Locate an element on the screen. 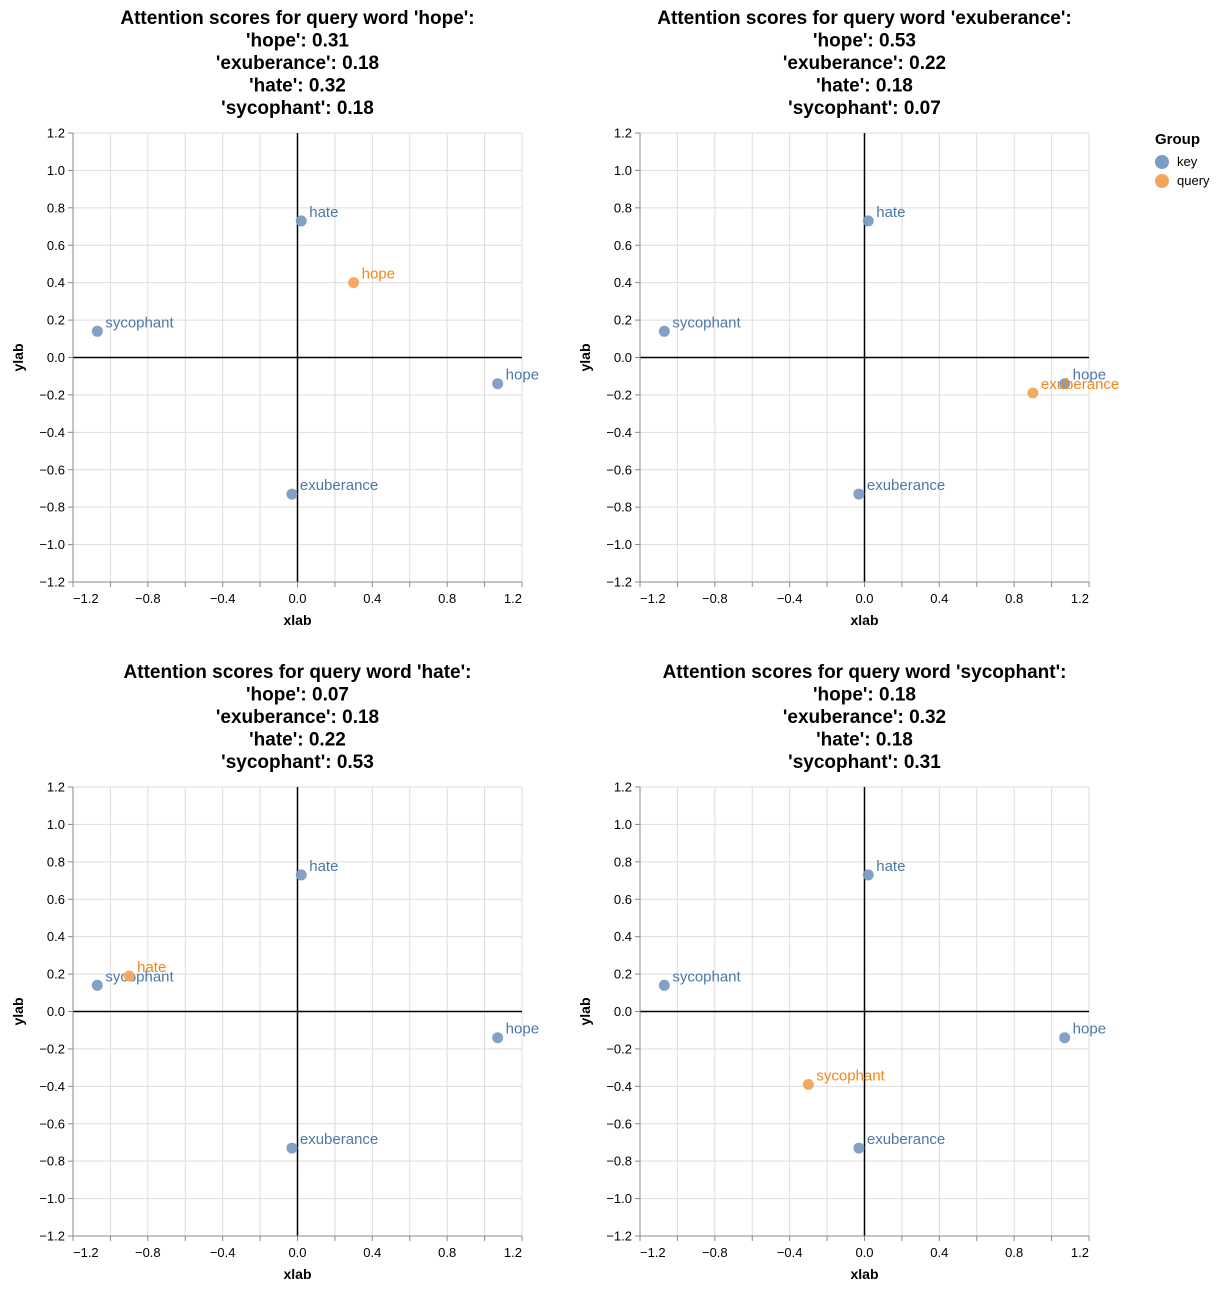  chart-title-line: Attention scores for query word 'hope': is located at coordinates (297, 18).